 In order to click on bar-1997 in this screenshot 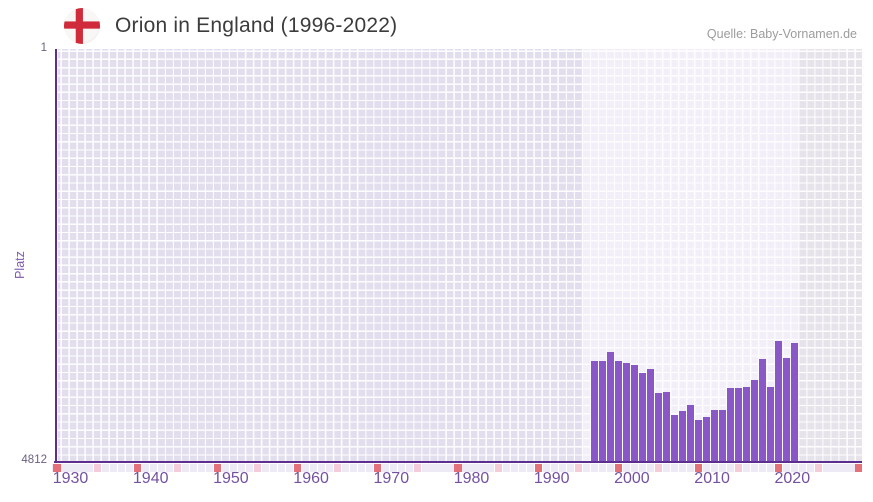, I will do `click(594, 410)`.